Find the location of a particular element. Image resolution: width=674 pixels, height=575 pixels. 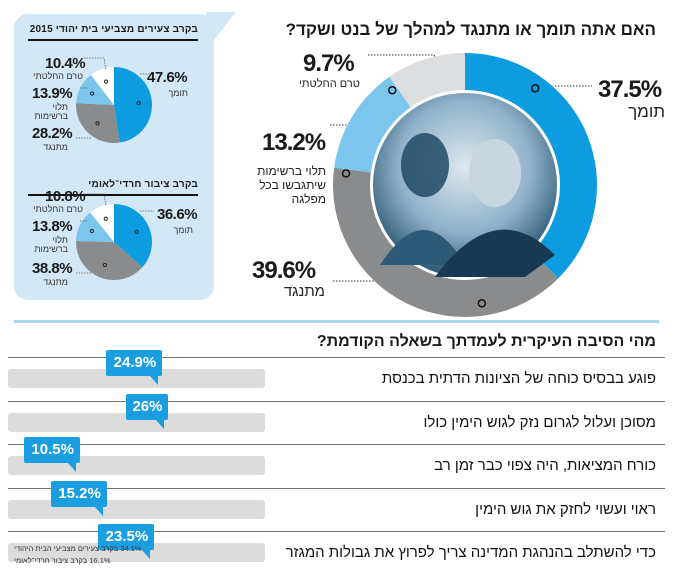

panel1-oppose-pct: 28.2% is located at coordinates (52, 133).